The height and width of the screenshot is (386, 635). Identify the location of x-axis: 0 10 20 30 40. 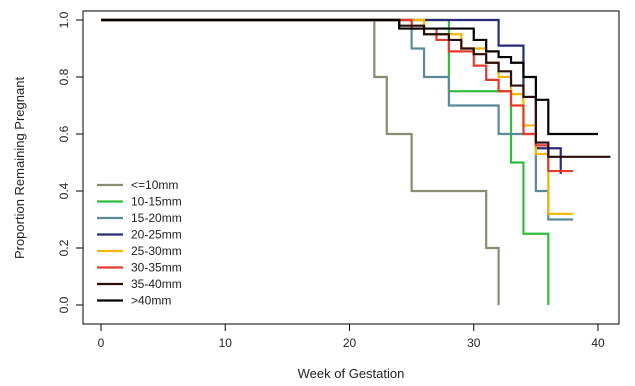
(351, 337).